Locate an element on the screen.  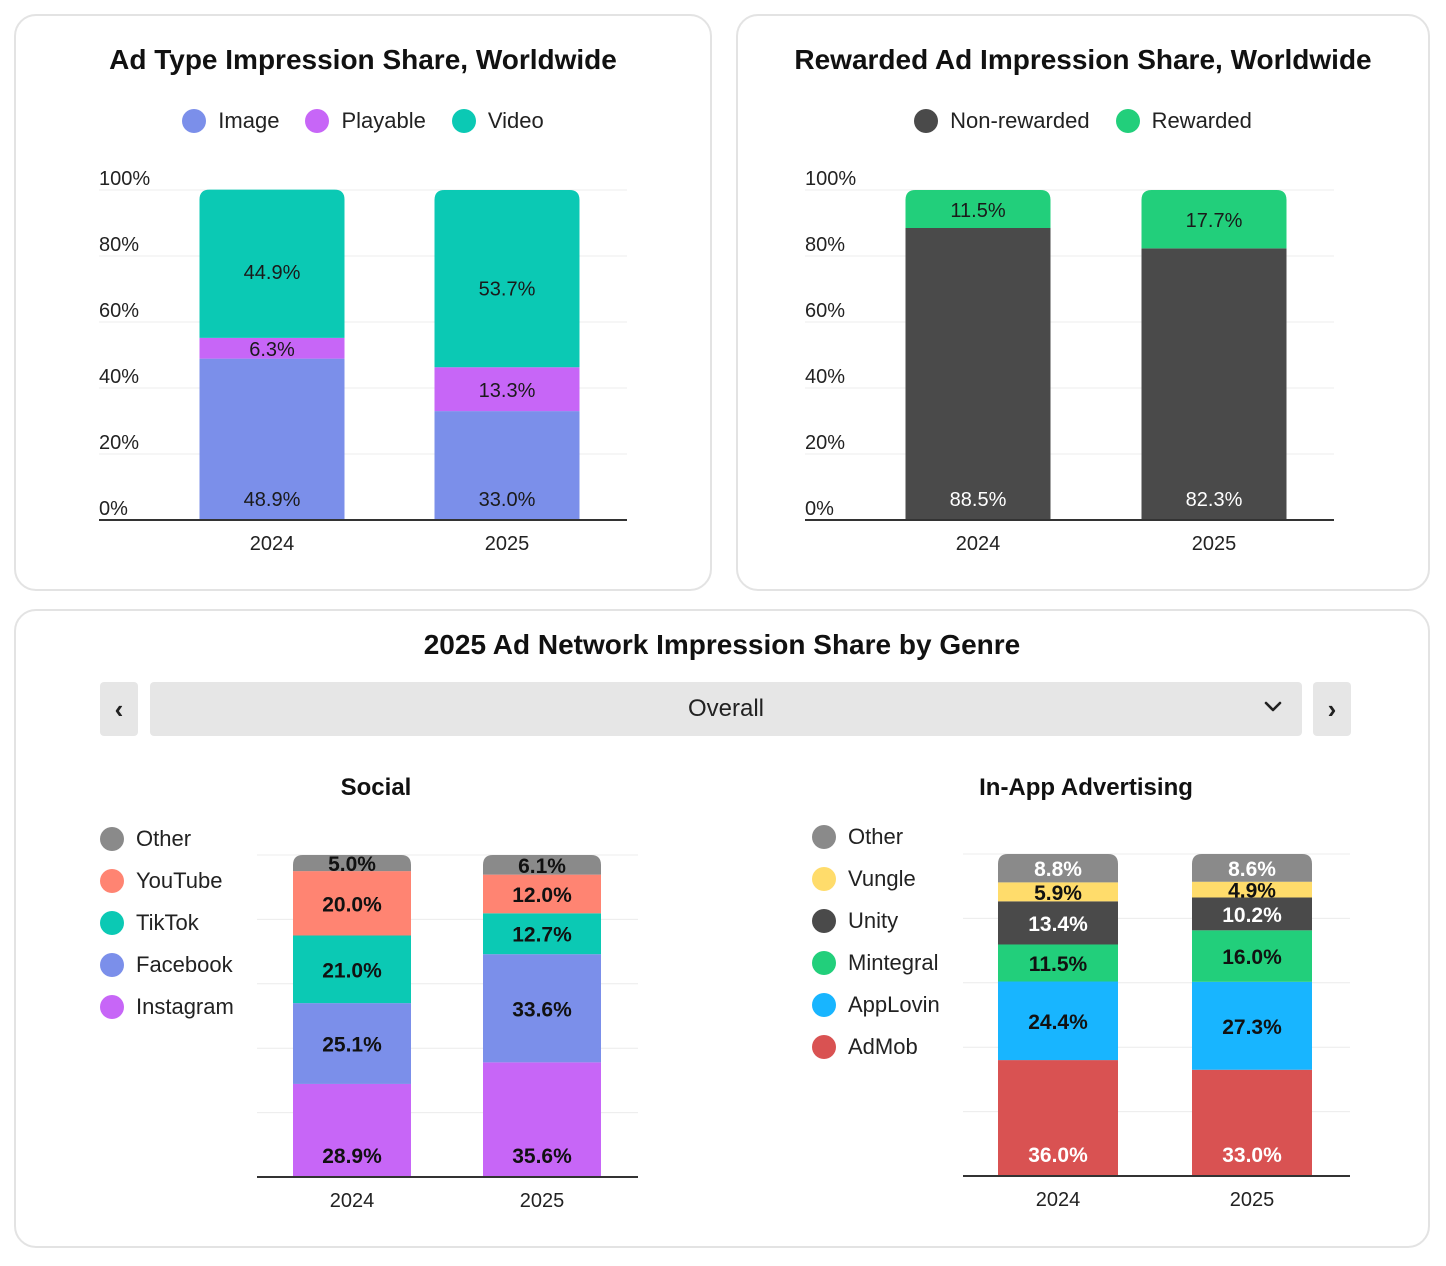
legend-swatch-instagram is located at coordinates (112, 1007).